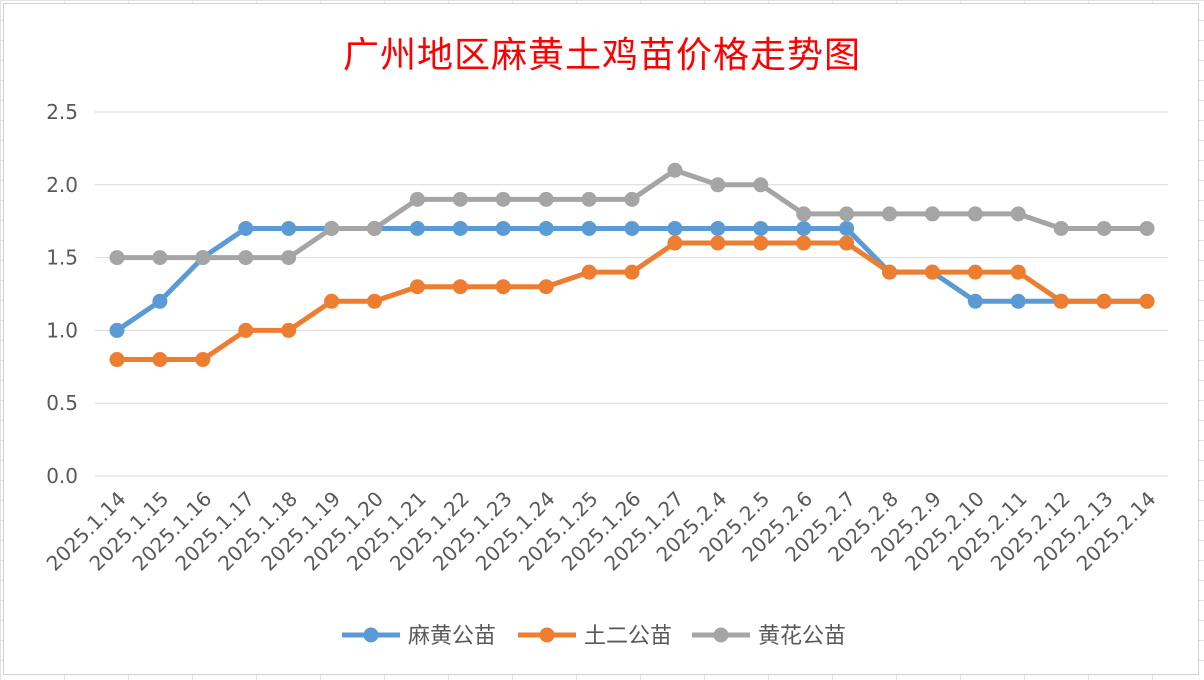  I want to click on legend-label: 土二公苗, so click(628, 636).